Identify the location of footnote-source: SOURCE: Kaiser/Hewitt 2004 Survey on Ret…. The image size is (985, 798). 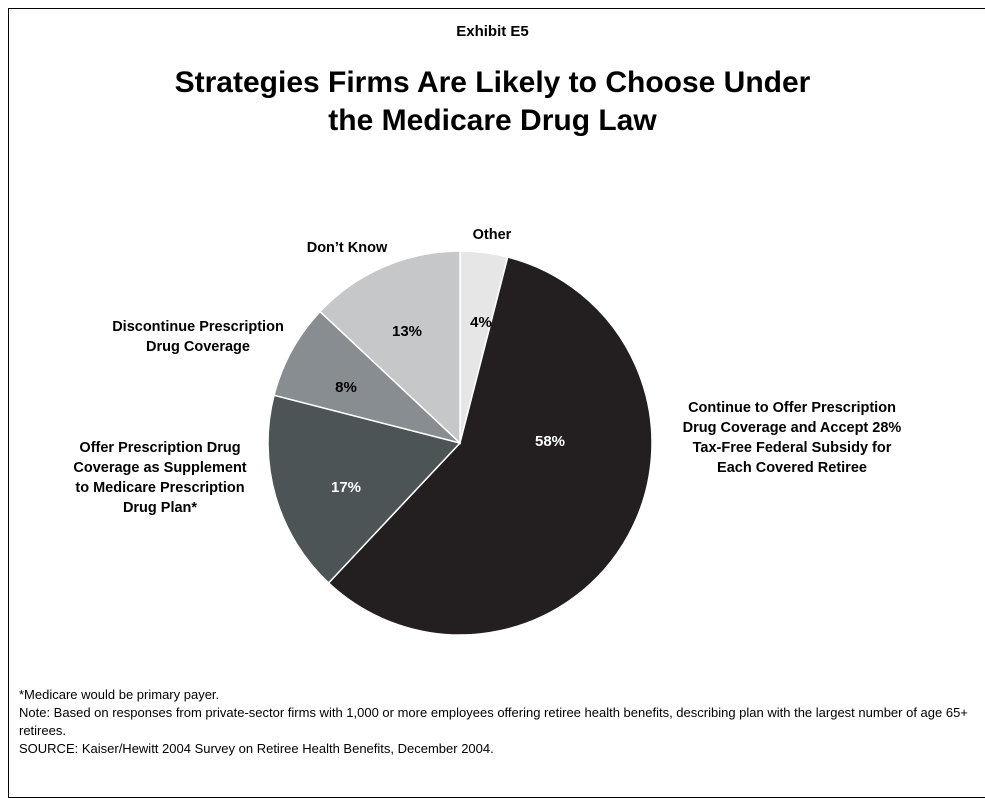
(256, 748).